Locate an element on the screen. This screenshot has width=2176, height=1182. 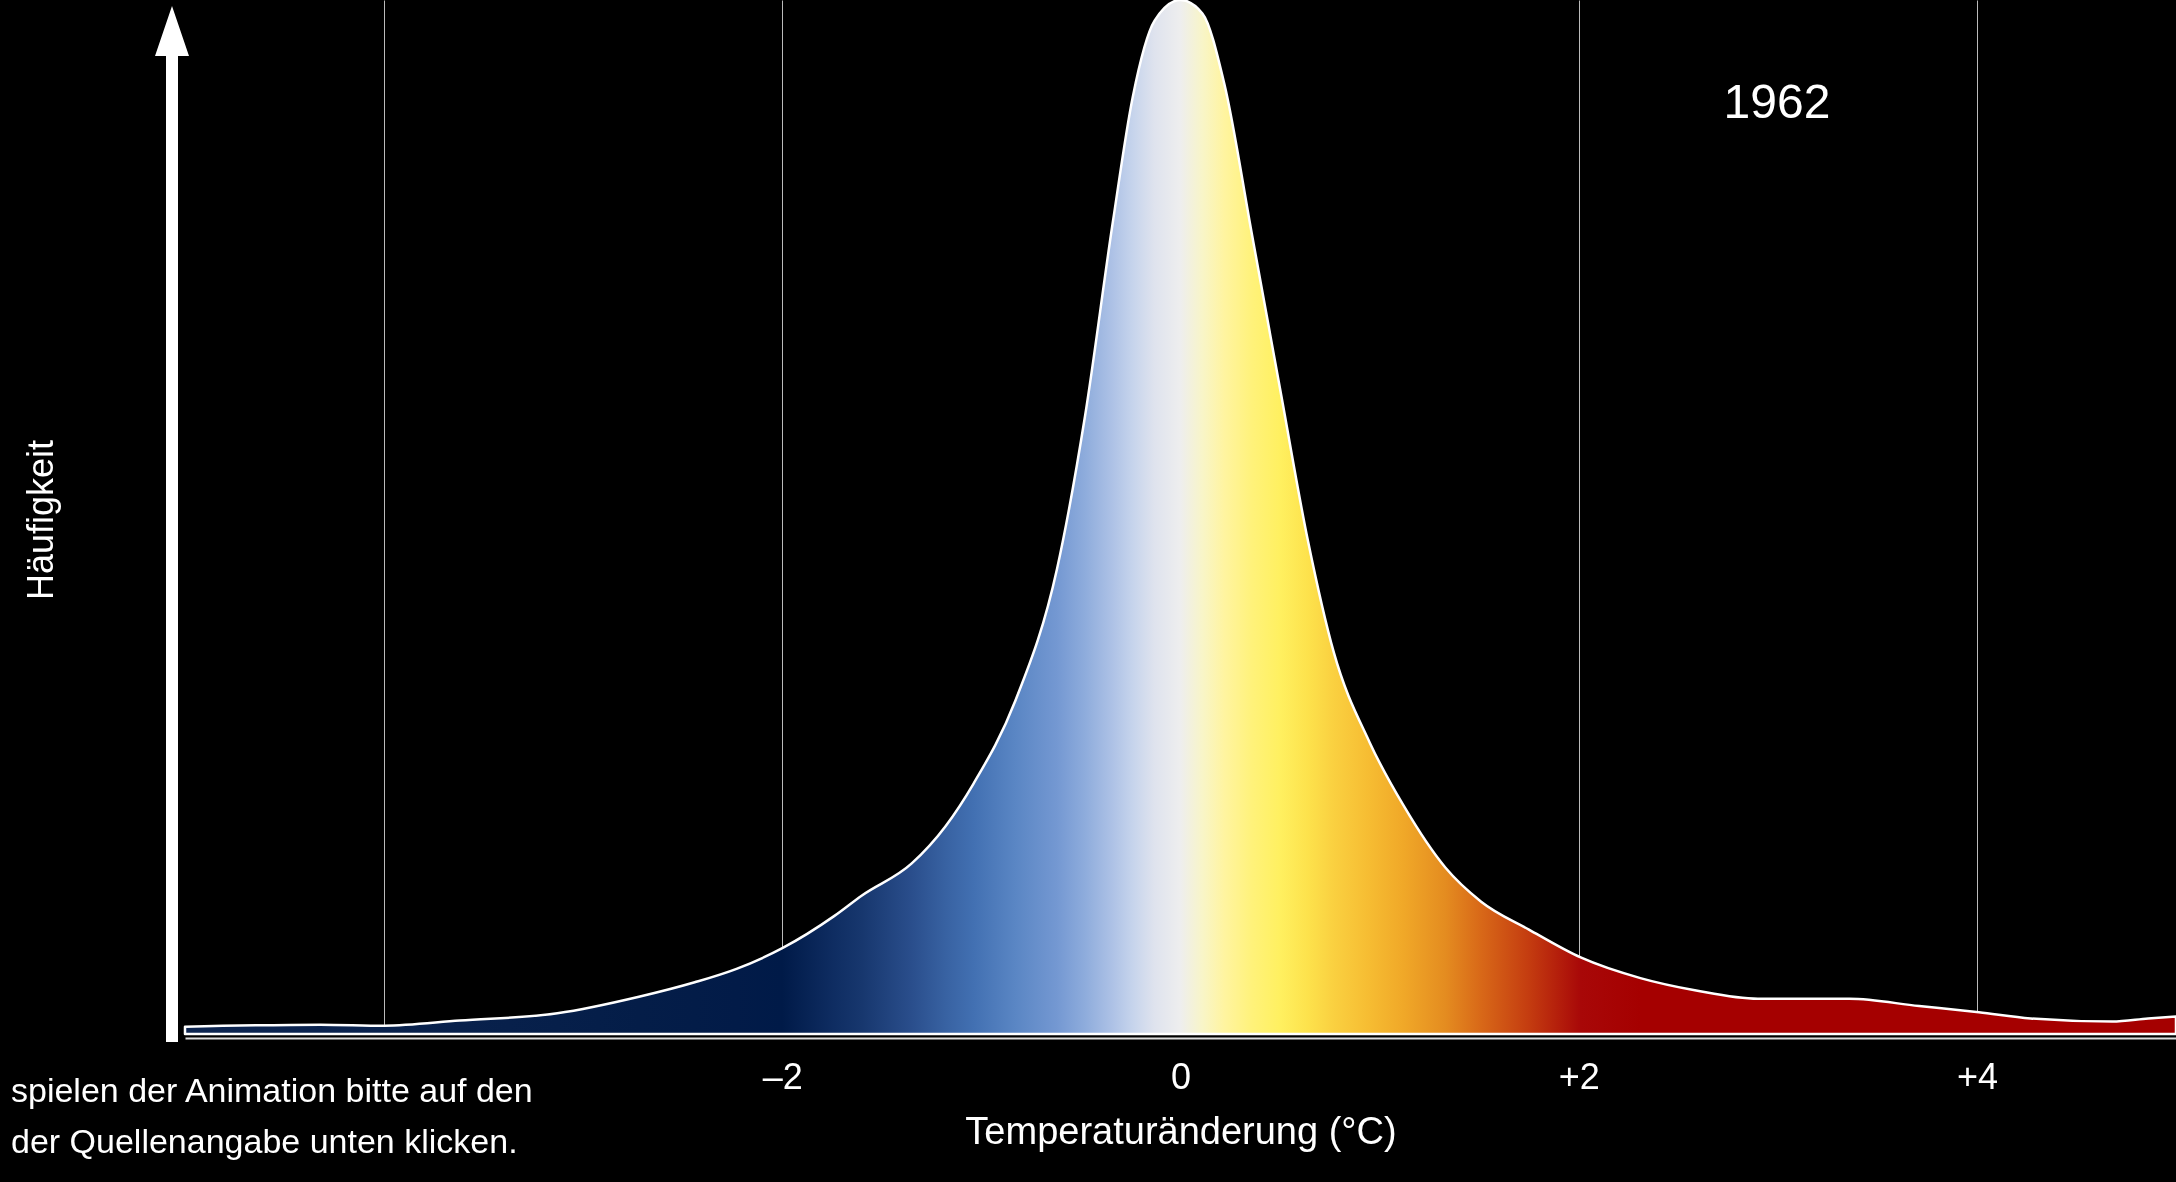
x-tick-label: 0 is located at coordinates (1181, 1076).